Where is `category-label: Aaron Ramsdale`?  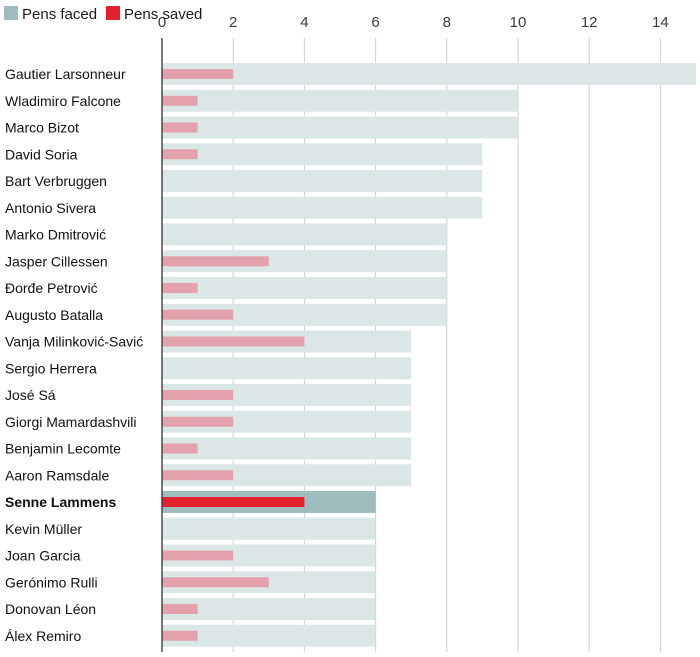 category-label: Aaron Ramsdale is located at coordinates (57, 475).